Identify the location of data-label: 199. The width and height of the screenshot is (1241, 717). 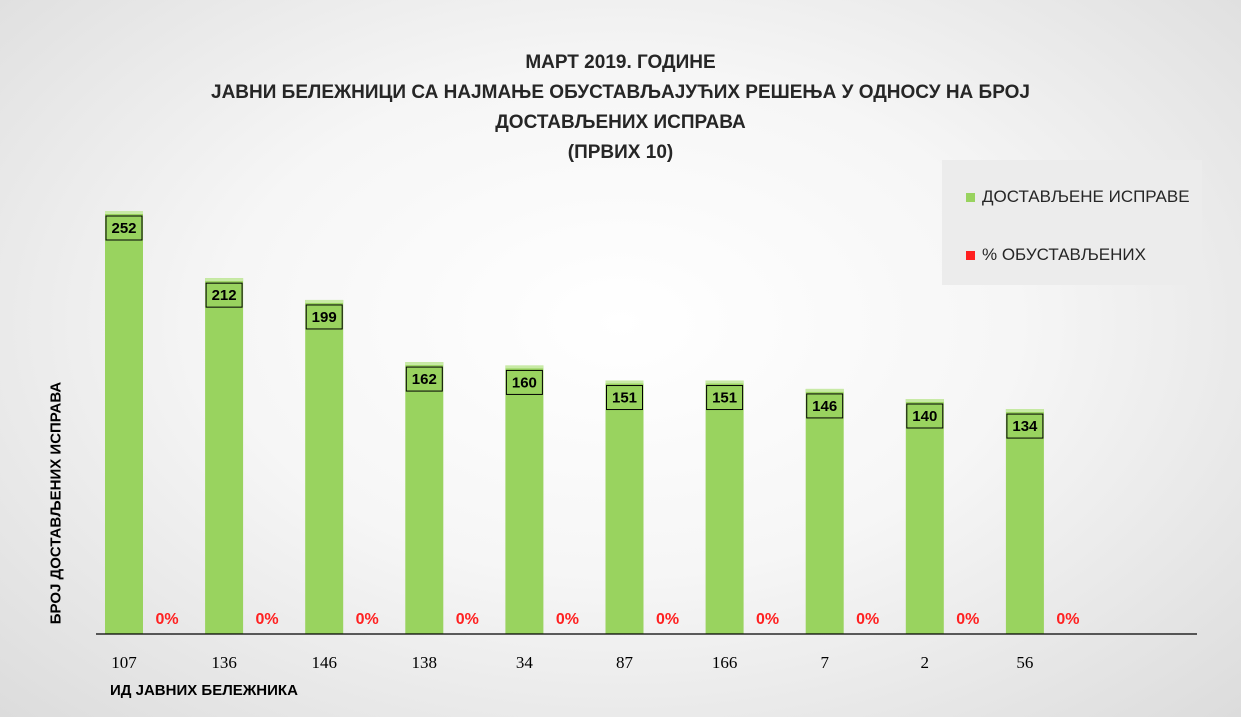
(324, 317).